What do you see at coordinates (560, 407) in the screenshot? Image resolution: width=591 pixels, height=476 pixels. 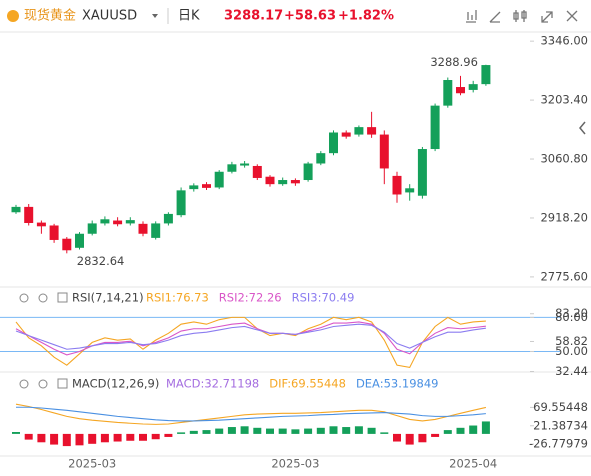 I see `y-tick-label: 69.55448` at bounding box center [560, 407].